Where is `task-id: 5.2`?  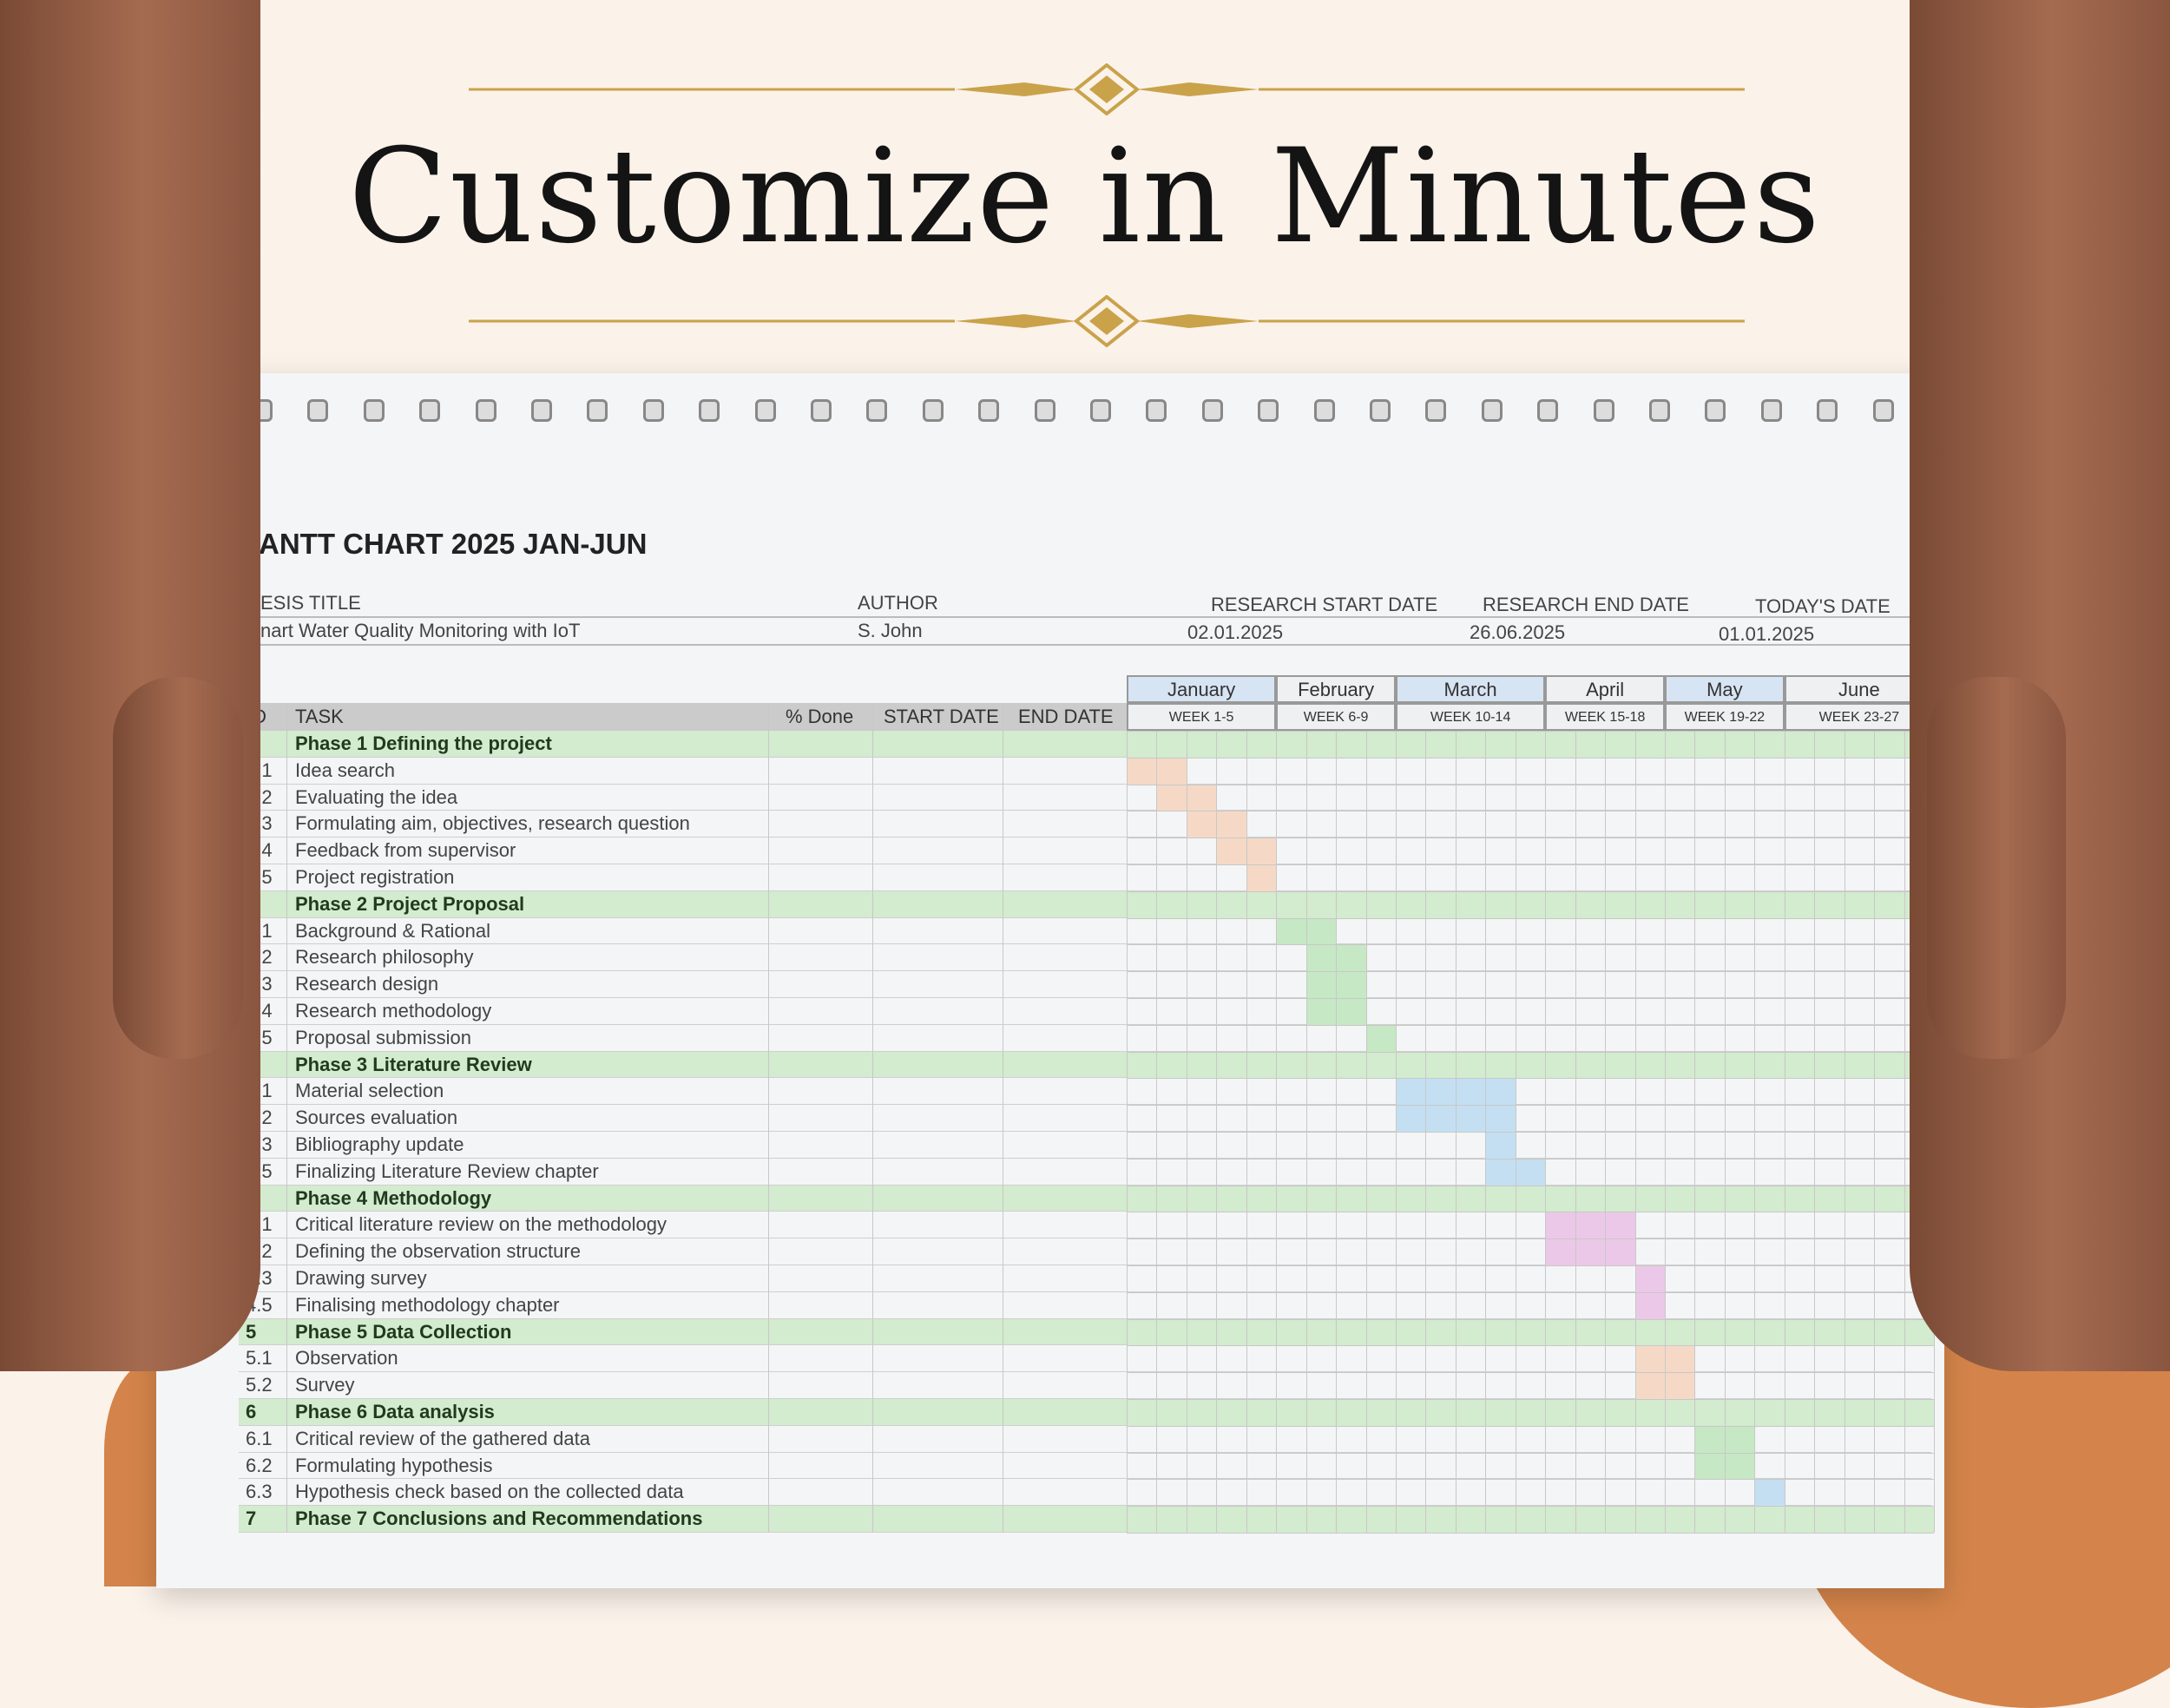
task-id: 5.2 is located at coordinates (259, 1385).